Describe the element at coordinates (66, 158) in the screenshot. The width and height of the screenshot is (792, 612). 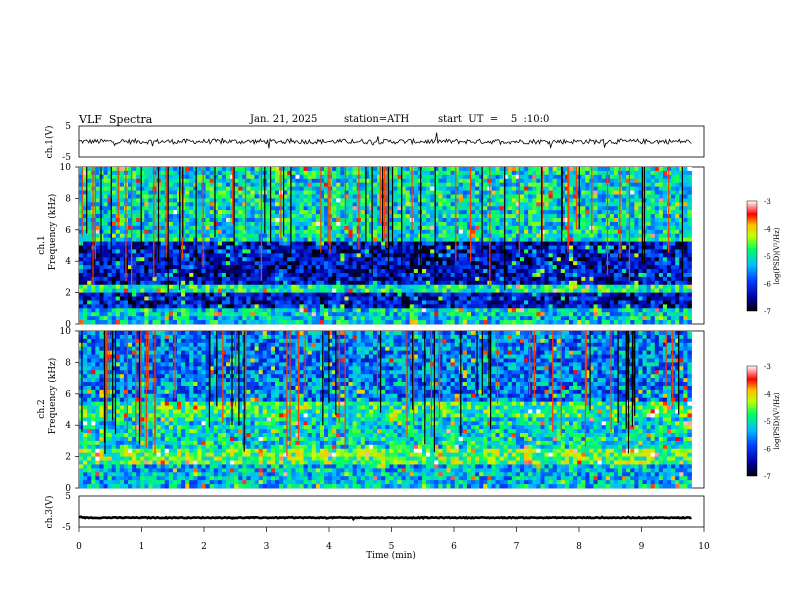
I see `ch1-ytick-bottom: -5` at that location.